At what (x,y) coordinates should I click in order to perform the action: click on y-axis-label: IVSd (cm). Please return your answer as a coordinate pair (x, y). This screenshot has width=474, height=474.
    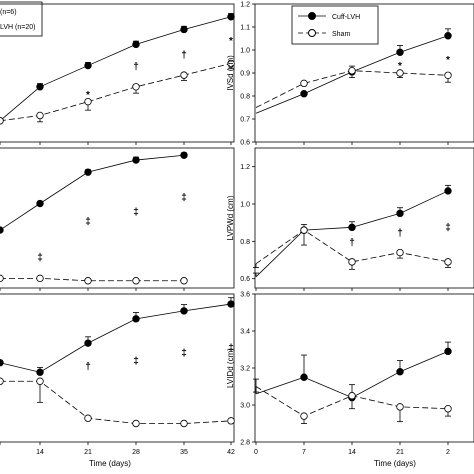
    Looking at the image, I should click on (230, 73).